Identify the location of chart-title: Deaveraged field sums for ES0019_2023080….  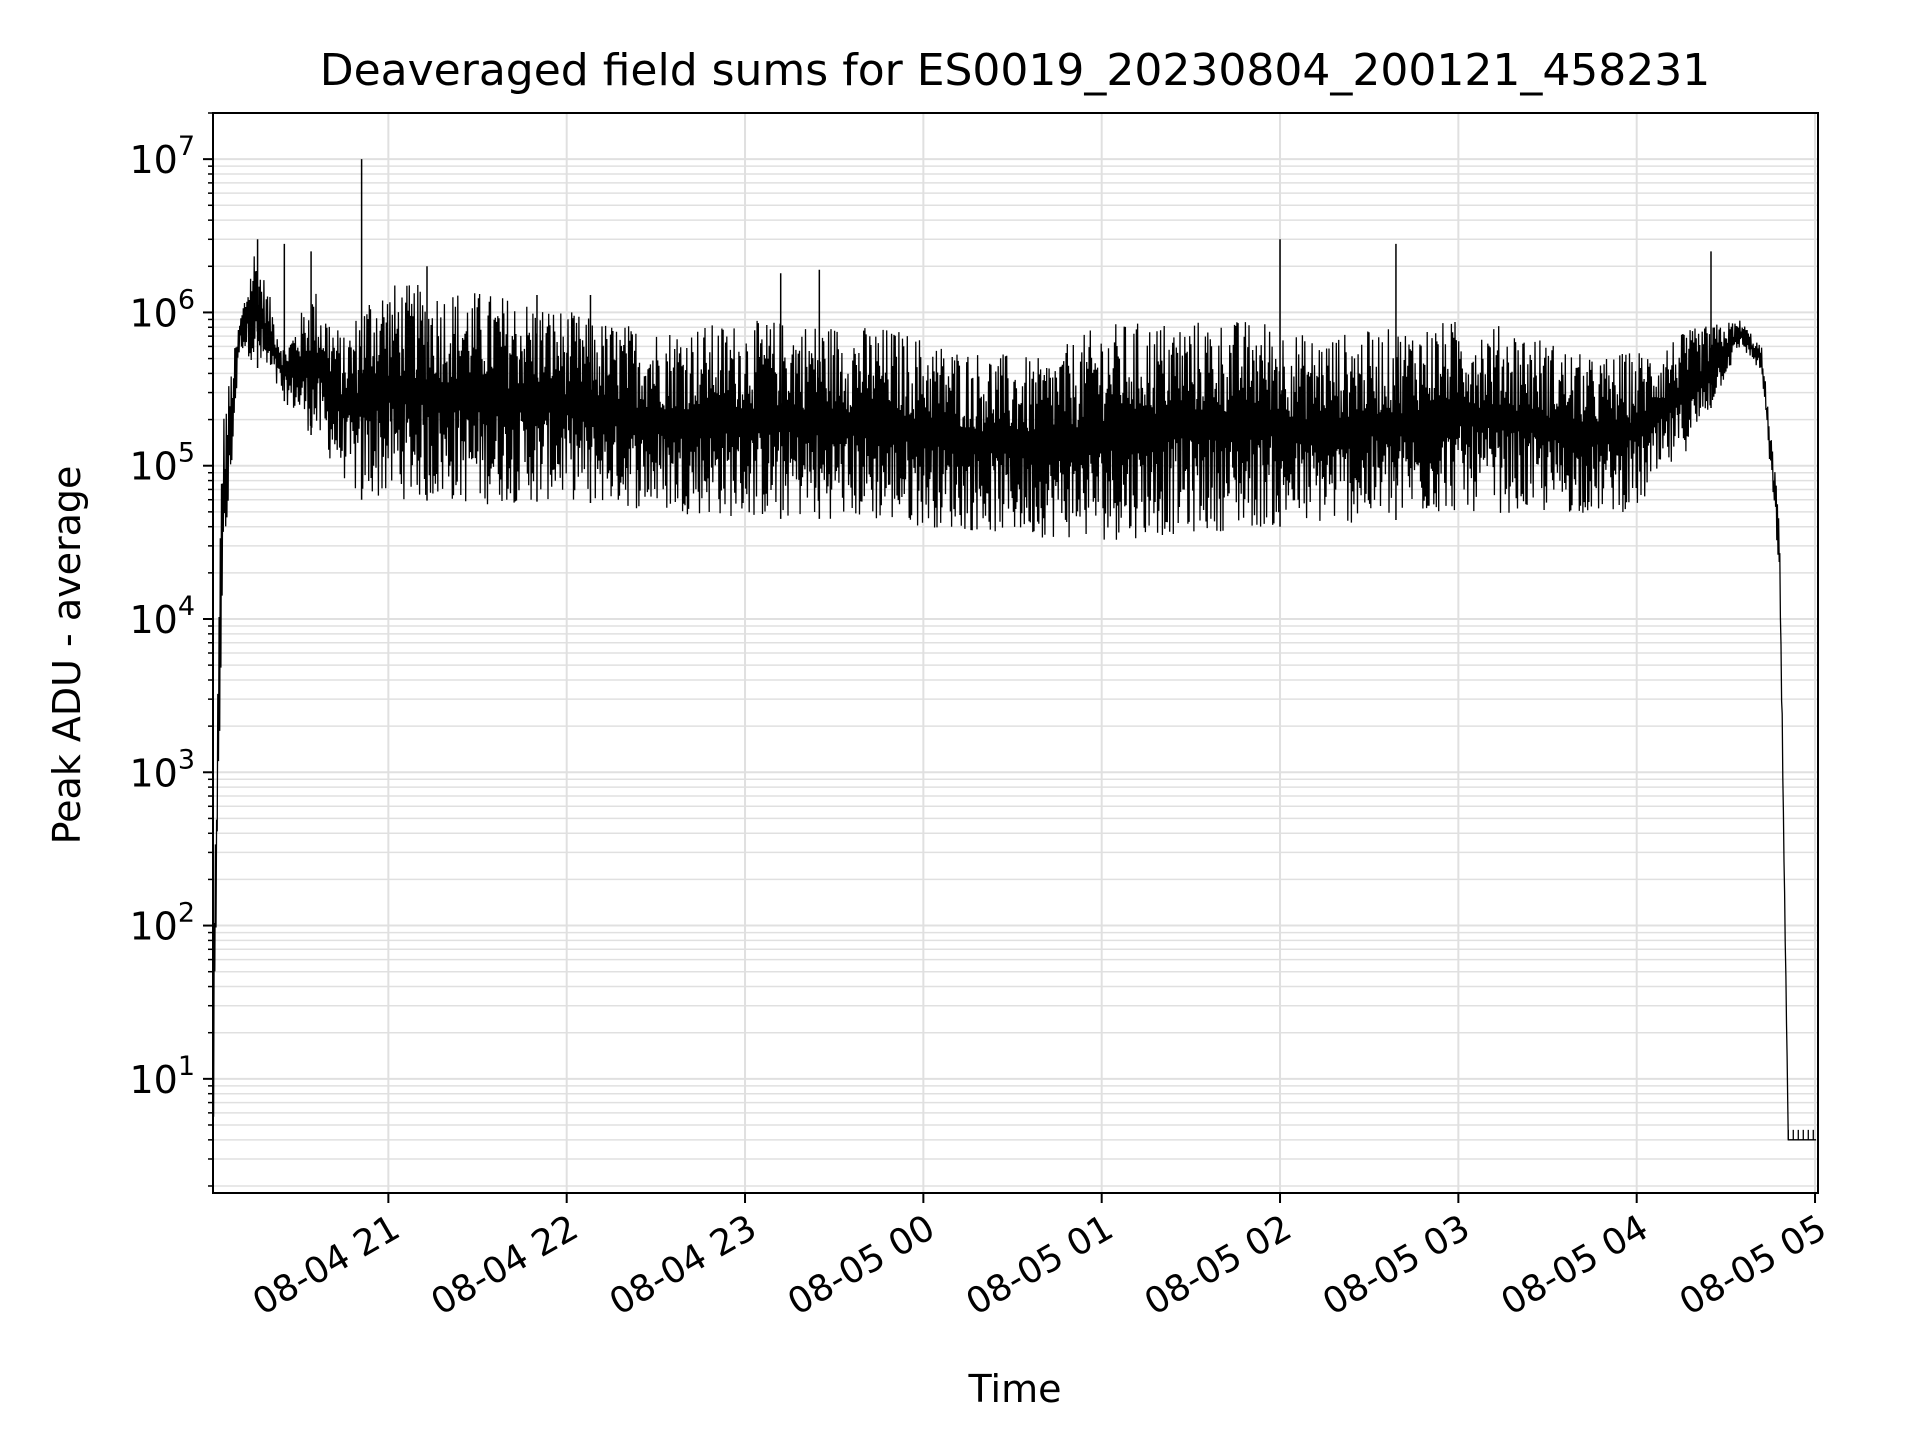
(1015, 70).